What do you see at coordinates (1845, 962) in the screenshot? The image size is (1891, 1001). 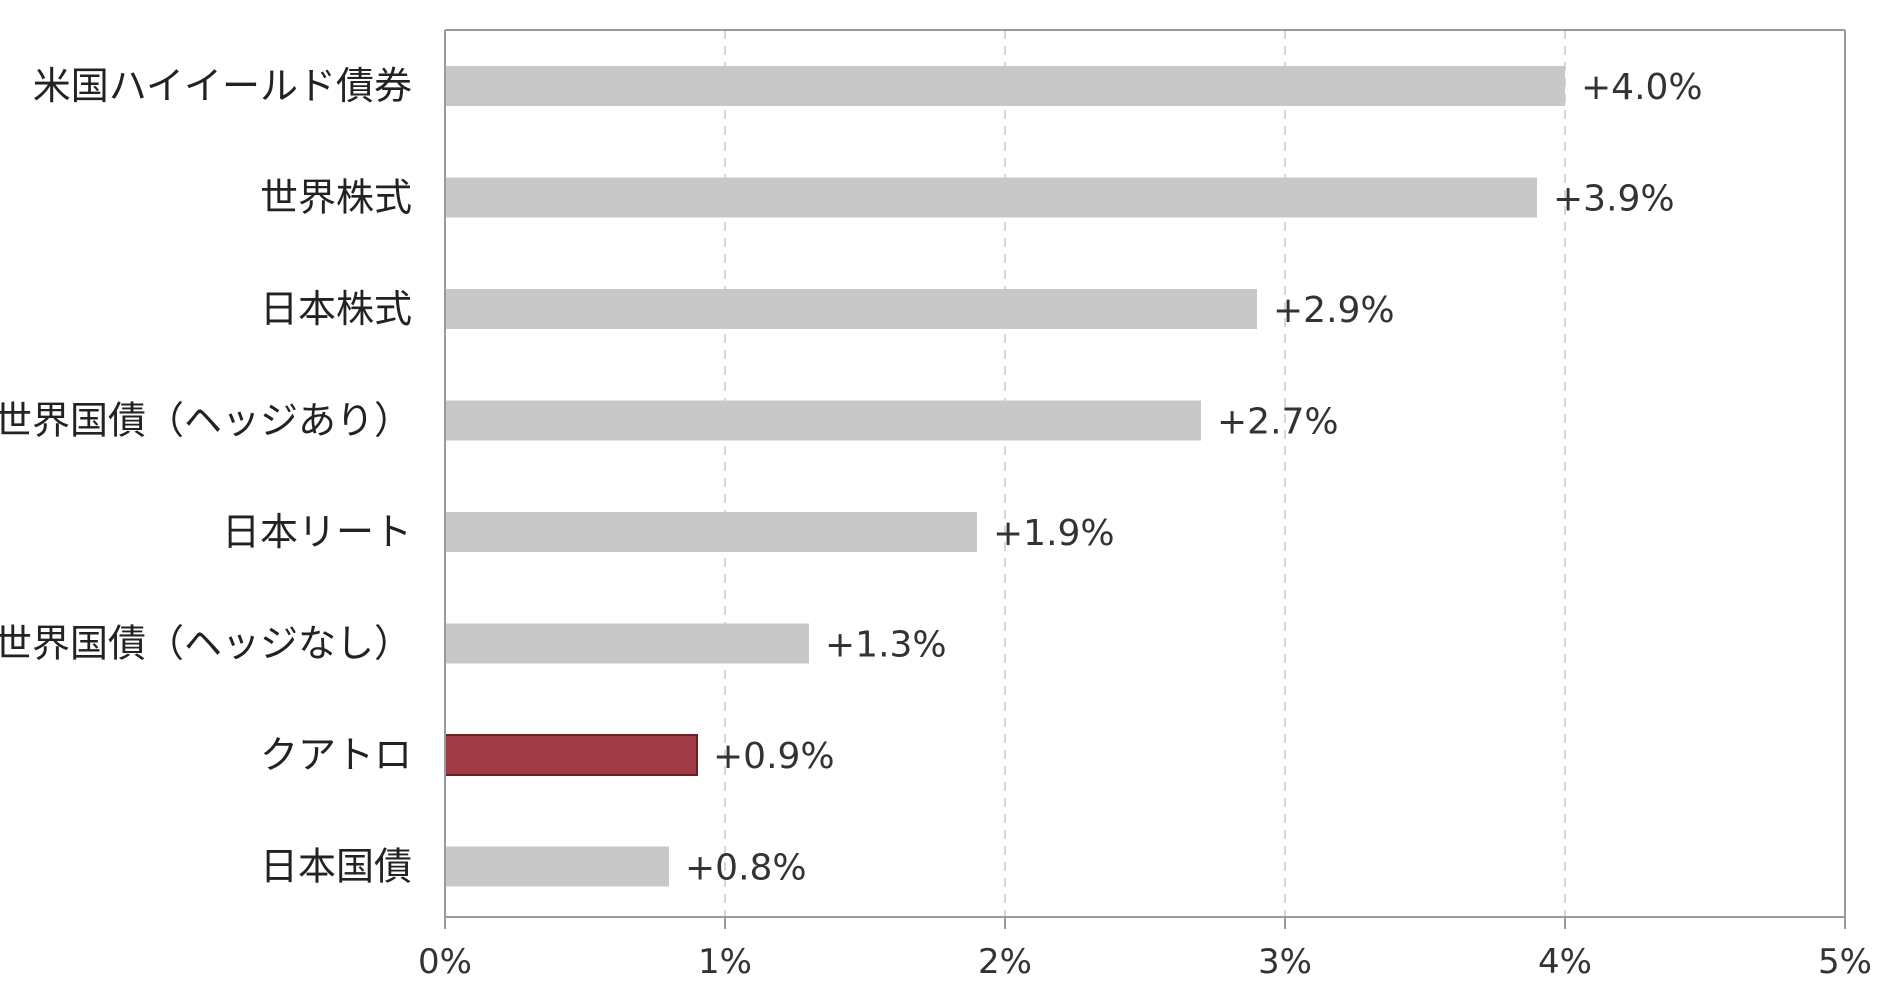 I see `x-tick-label: 5%` at bounding box center [1845, 962].